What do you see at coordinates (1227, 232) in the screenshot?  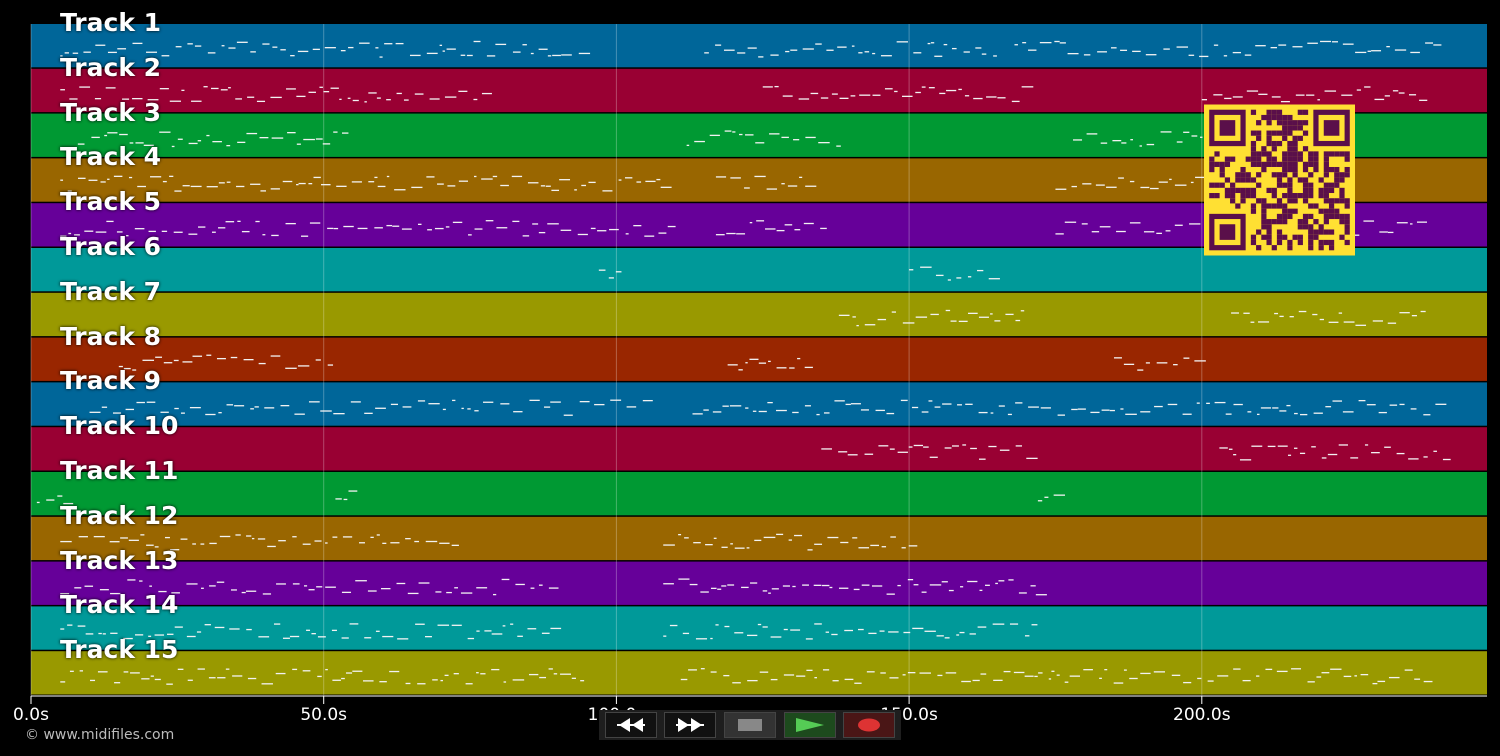 I see `qr-finder-core` at bounding box center [1227, 232].